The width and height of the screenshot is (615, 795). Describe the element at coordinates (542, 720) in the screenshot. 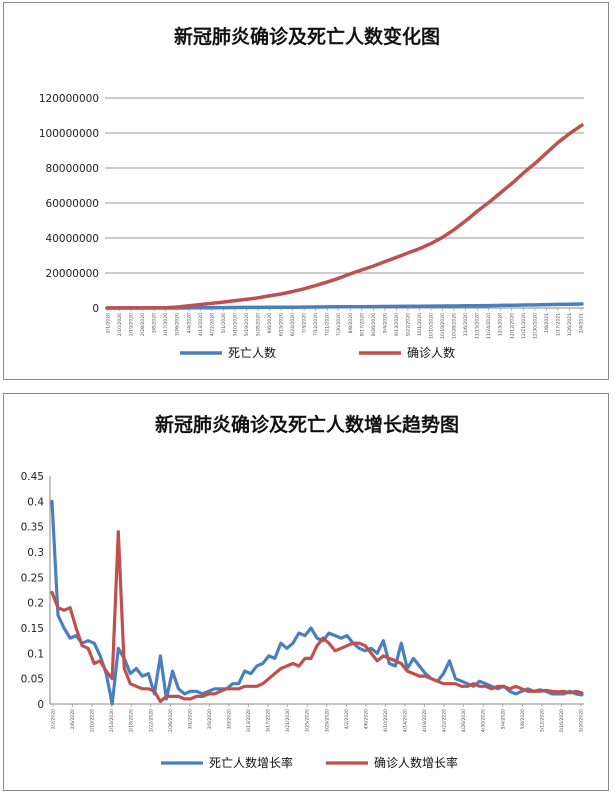

I see `x-tick-label: 5/12/2020` at that location.